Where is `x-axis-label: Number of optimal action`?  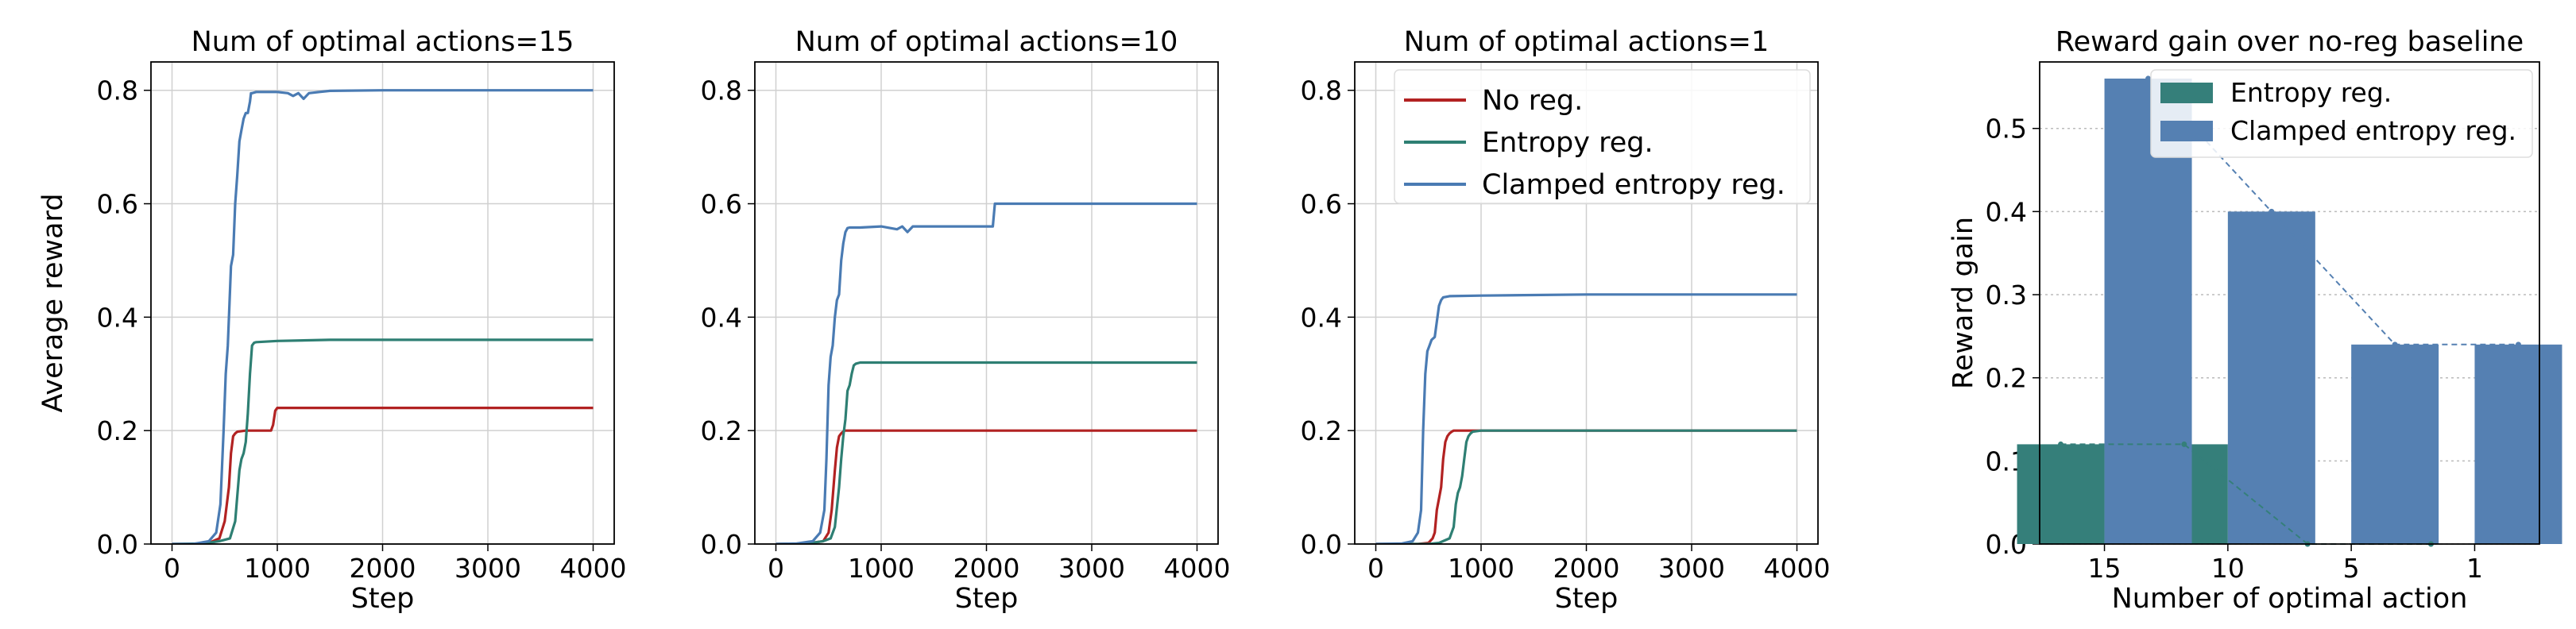
x-axis-label: Number of optimal action is located at coordinates (2290, 599).